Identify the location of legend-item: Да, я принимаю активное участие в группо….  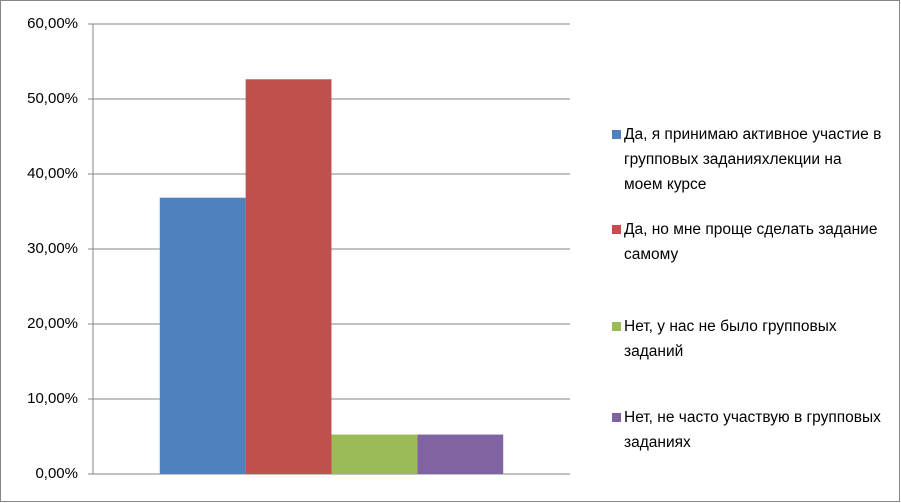
(747, 159).